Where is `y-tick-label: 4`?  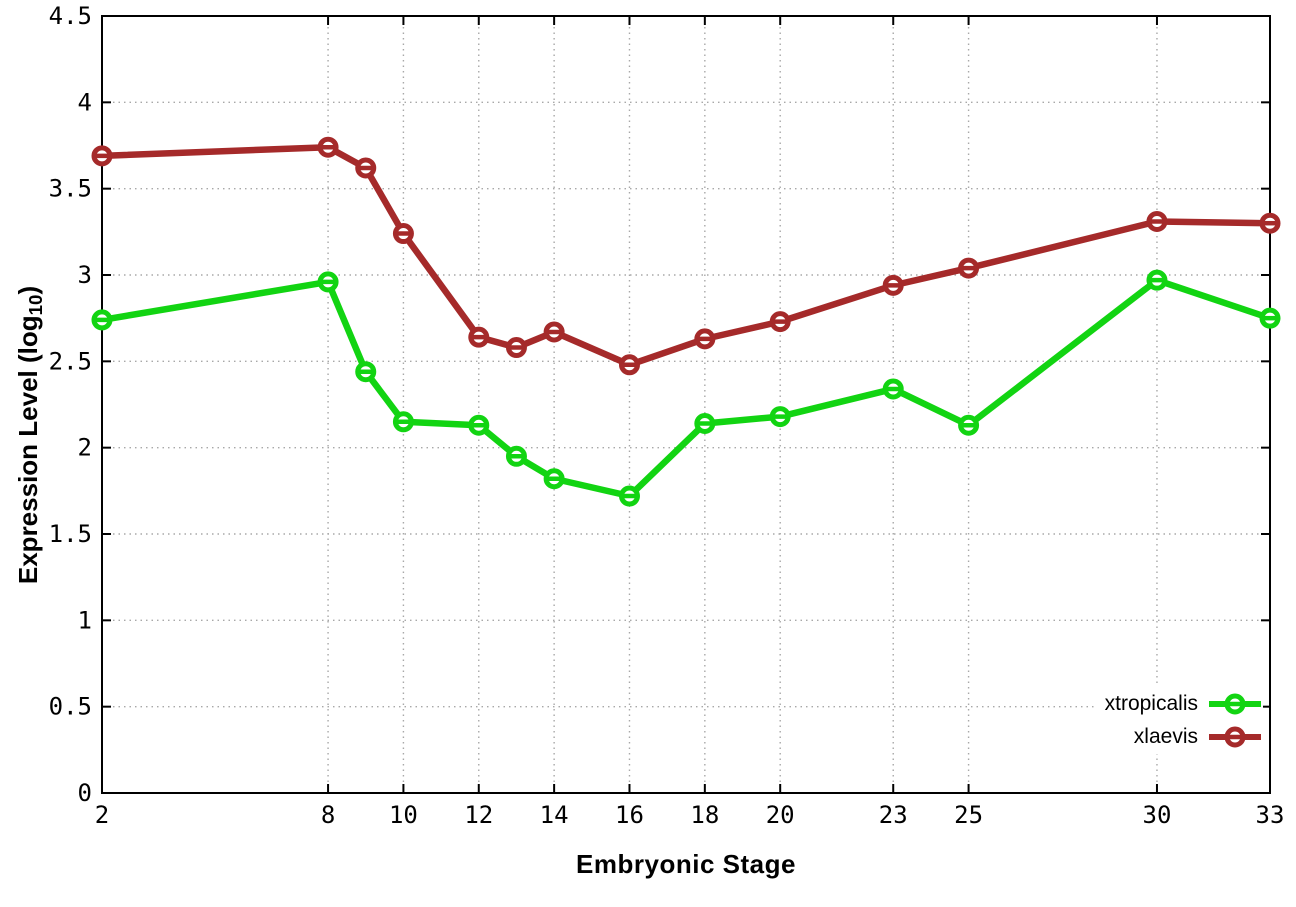 y-tick-label: 4 is located at coordinates (85, 102).